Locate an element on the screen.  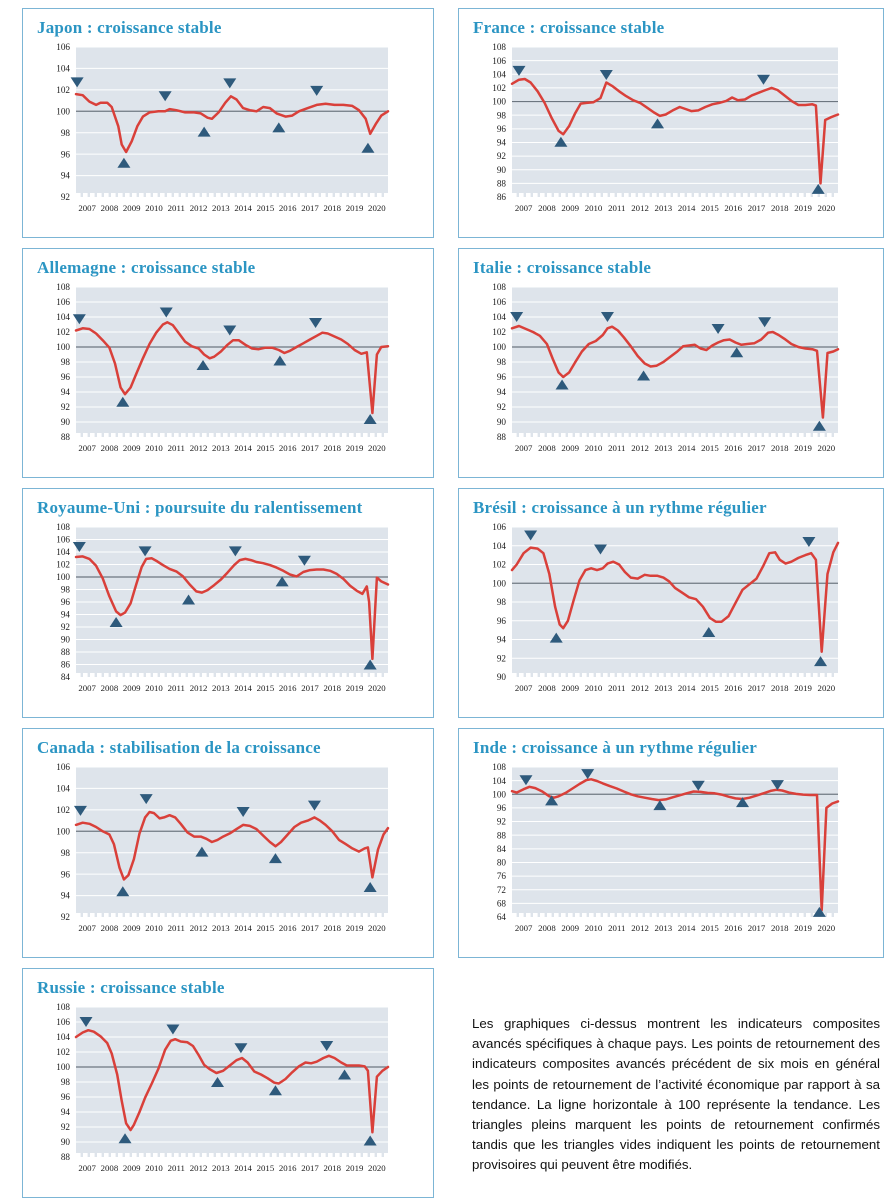
y-tick-label: 108 is located at coordinates (499, 47).